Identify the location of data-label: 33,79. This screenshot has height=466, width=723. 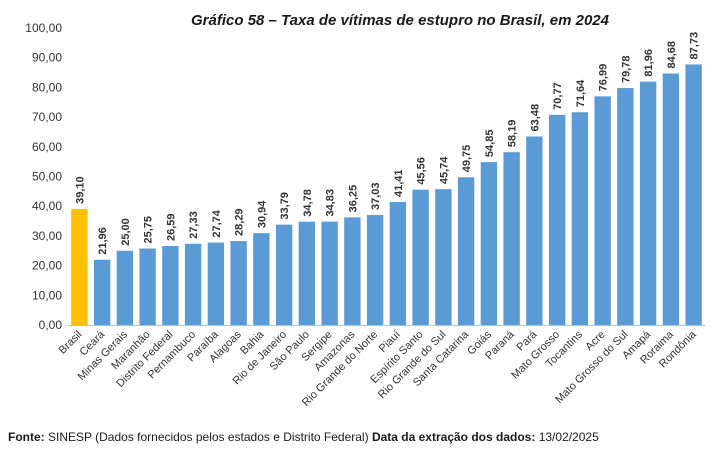
(285, 206).